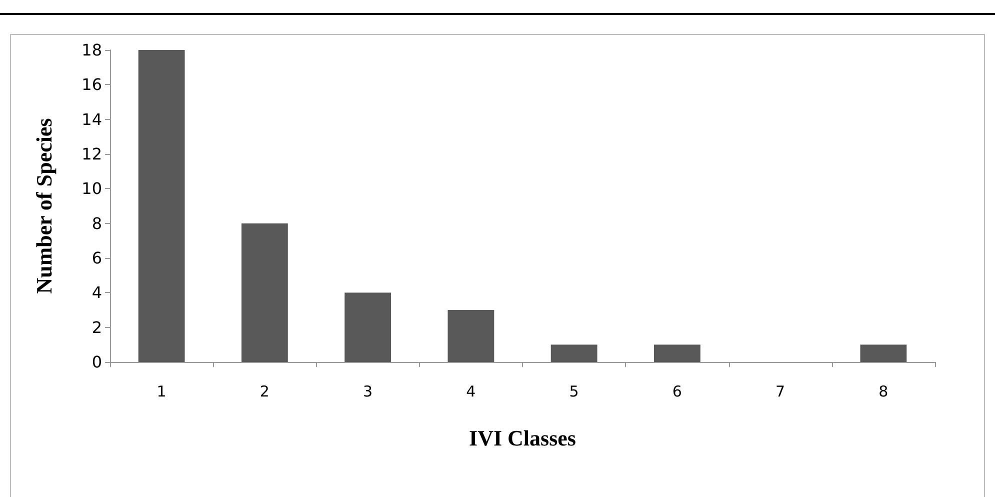  I want to click on y-tick-label: 12, so click(92, 154).